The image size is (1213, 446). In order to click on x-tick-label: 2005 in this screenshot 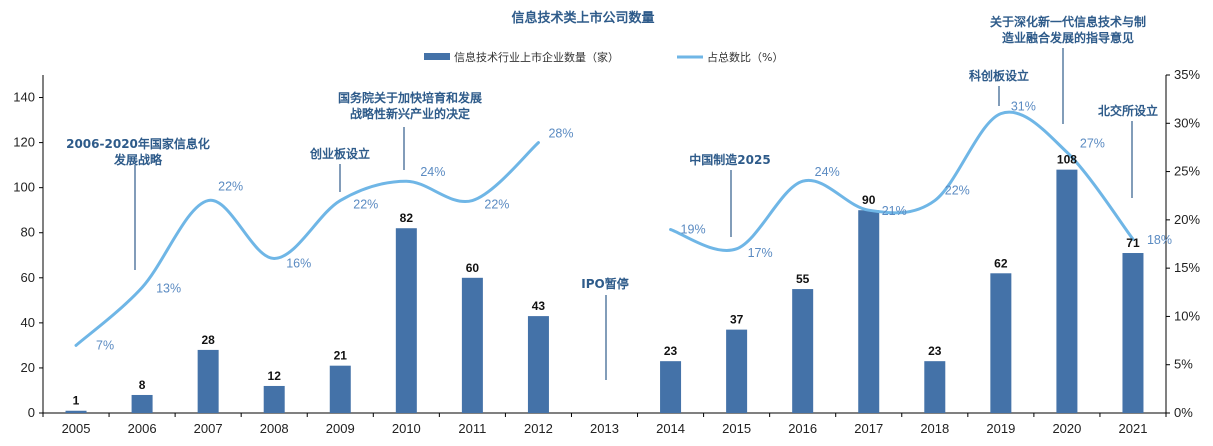, I will do `click(76, 428)`.